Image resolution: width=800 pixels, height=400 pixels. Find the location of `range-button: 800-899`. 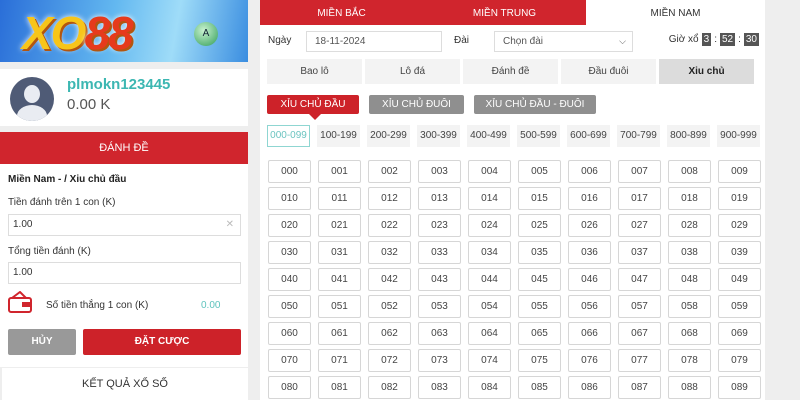

range-button: 800-899 is located at coordinates (688, 136).